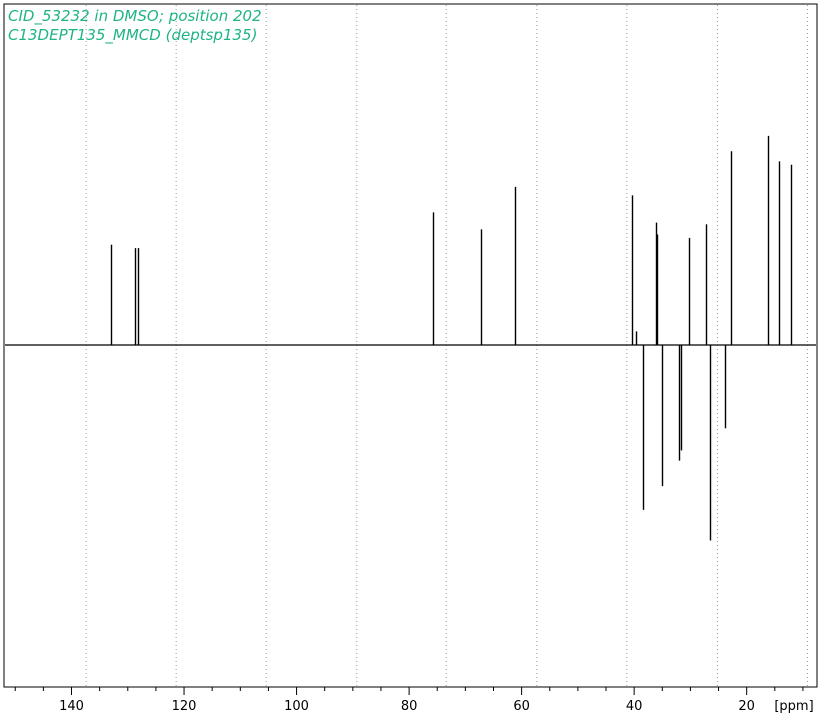  Describe the element at coordinates (746, 706) in the screenshot. I see `x-tick-label: 20` at that location.